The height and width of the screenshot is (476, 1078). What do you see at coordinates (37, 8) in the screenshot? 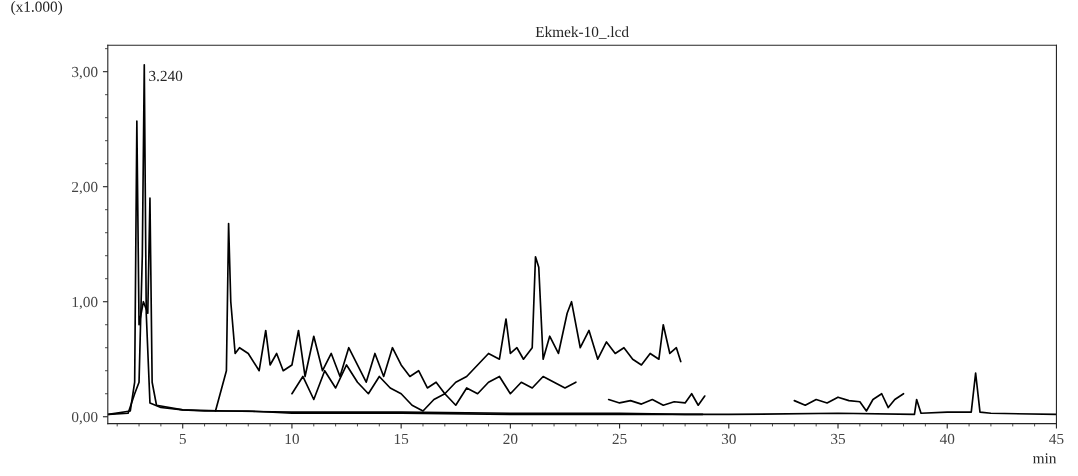
I see `y-axis-title: (x1.000)` at bounding box center [37, 8].